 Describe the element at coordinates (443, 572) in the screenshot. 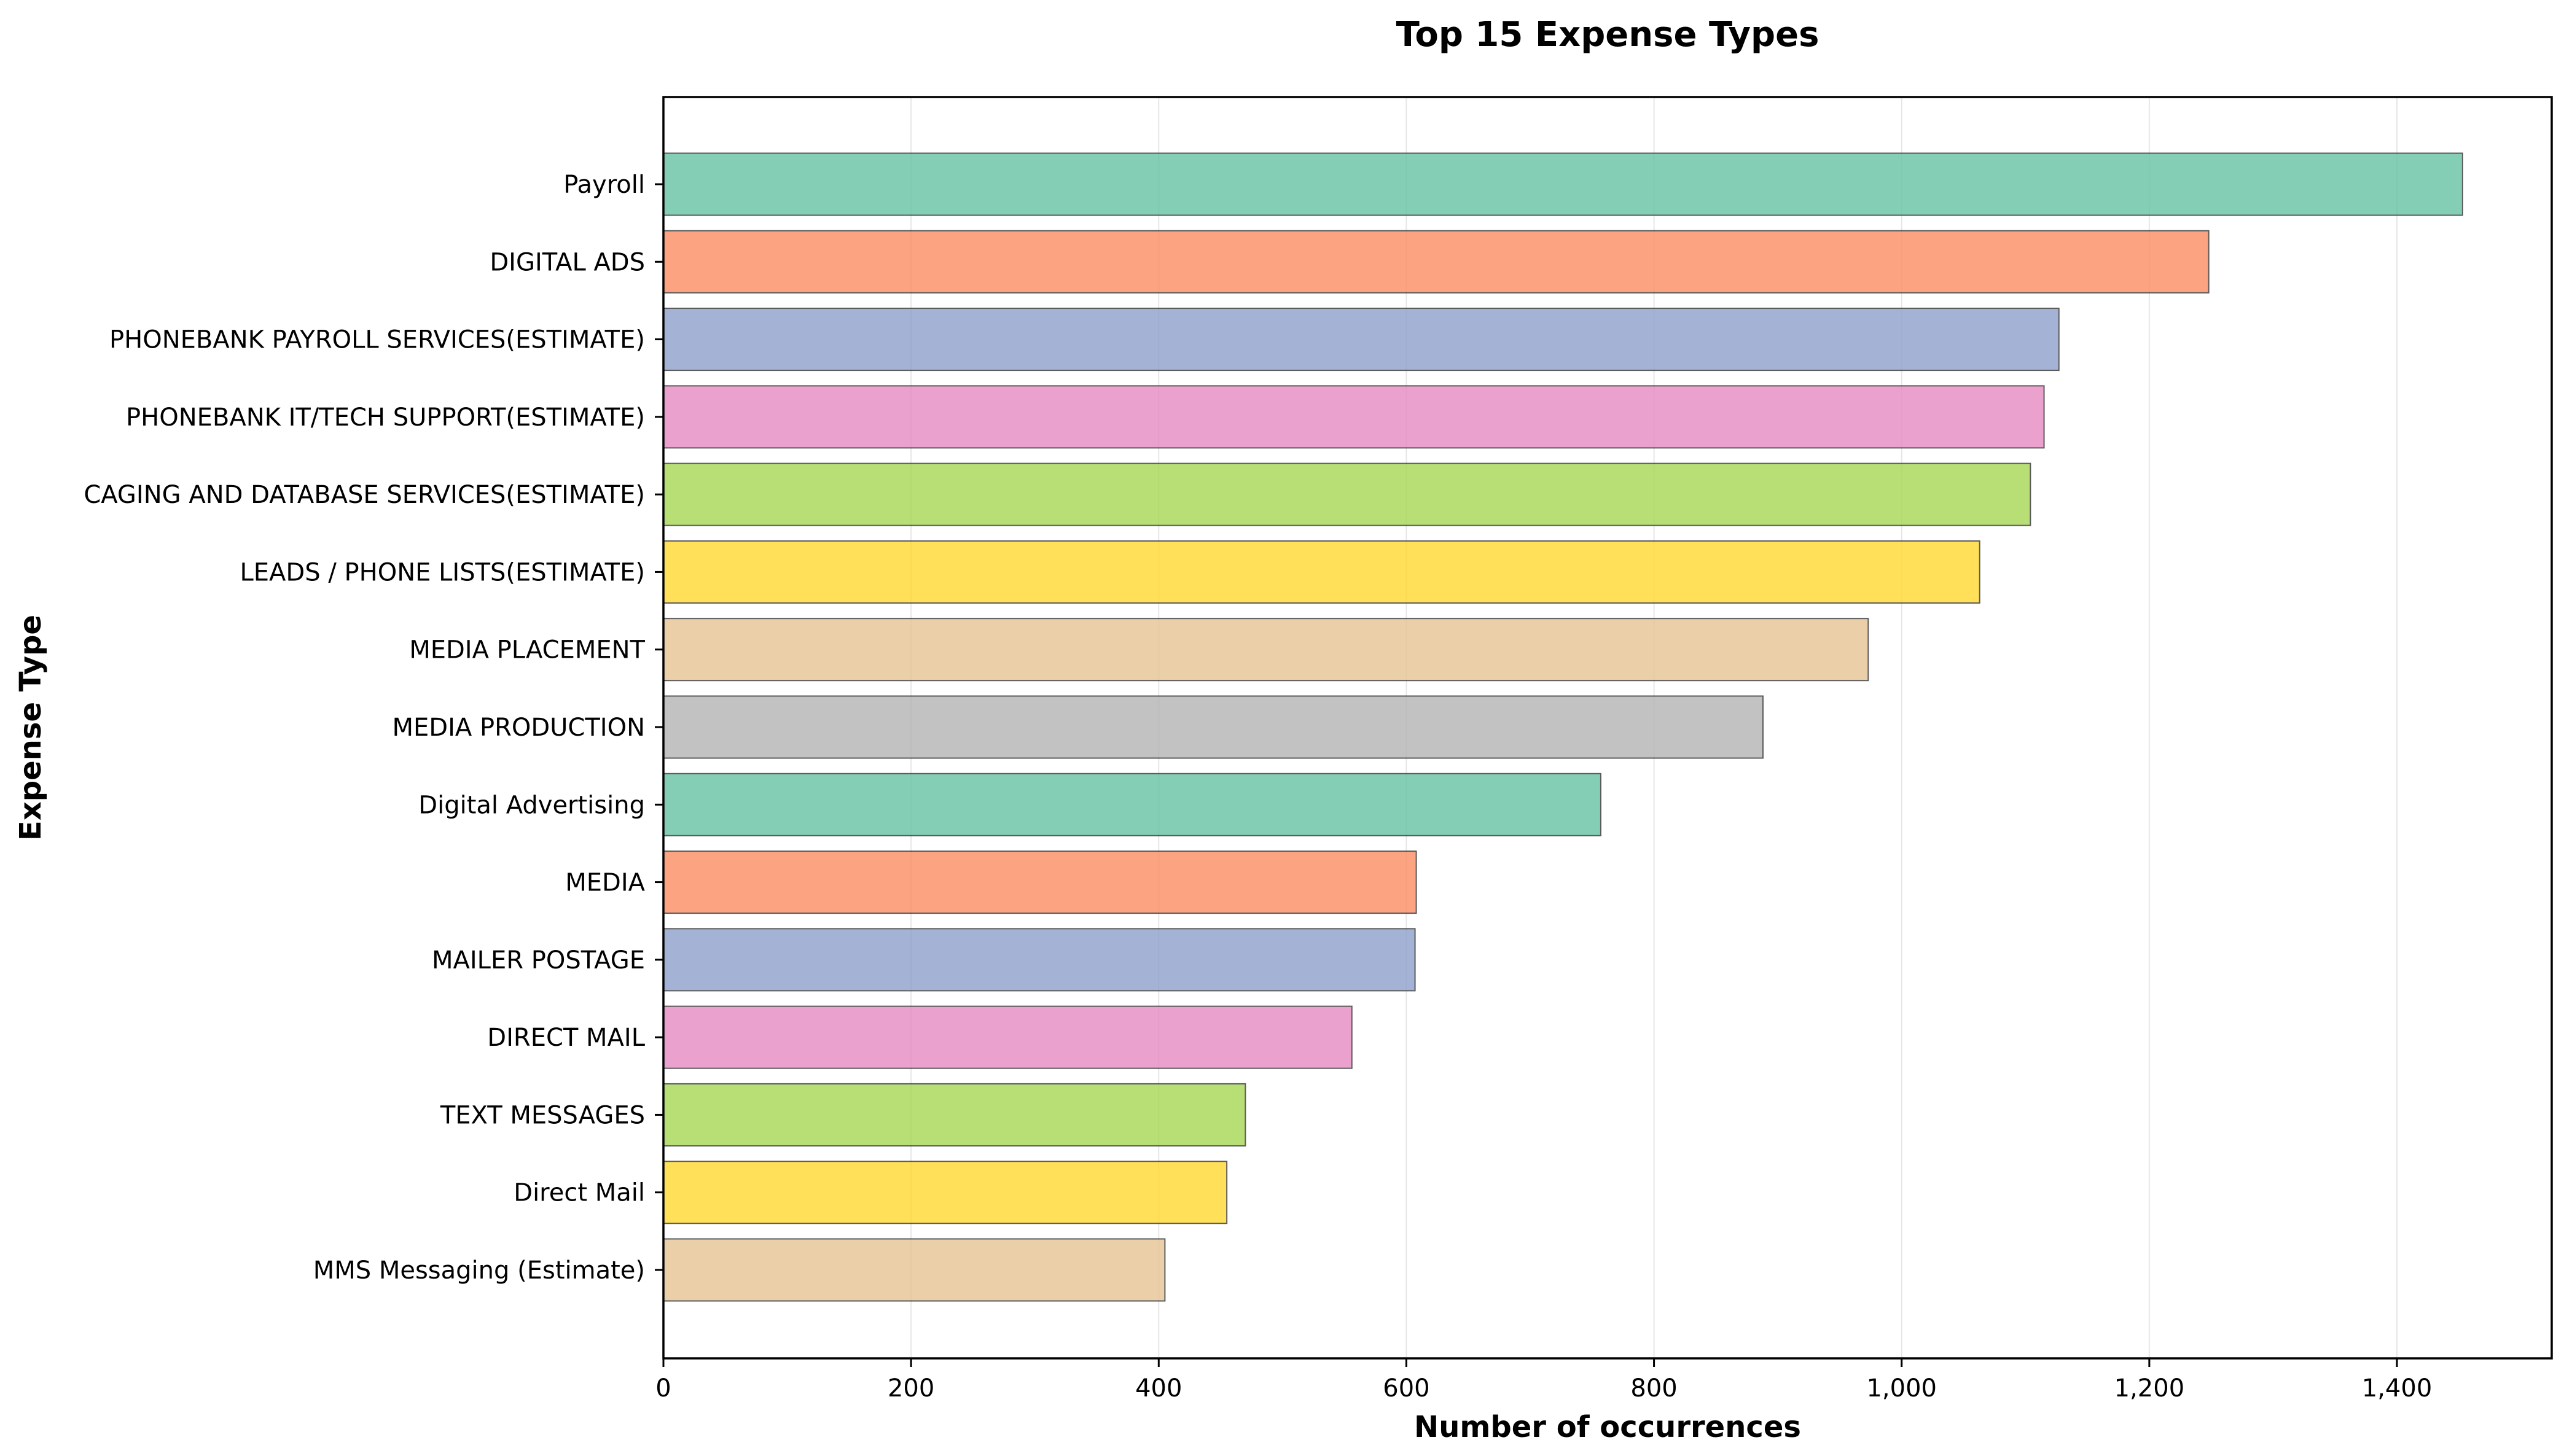

I see `y-tick-label: LEADS / PHONE LISTS(ESTIMATE)` at that location.